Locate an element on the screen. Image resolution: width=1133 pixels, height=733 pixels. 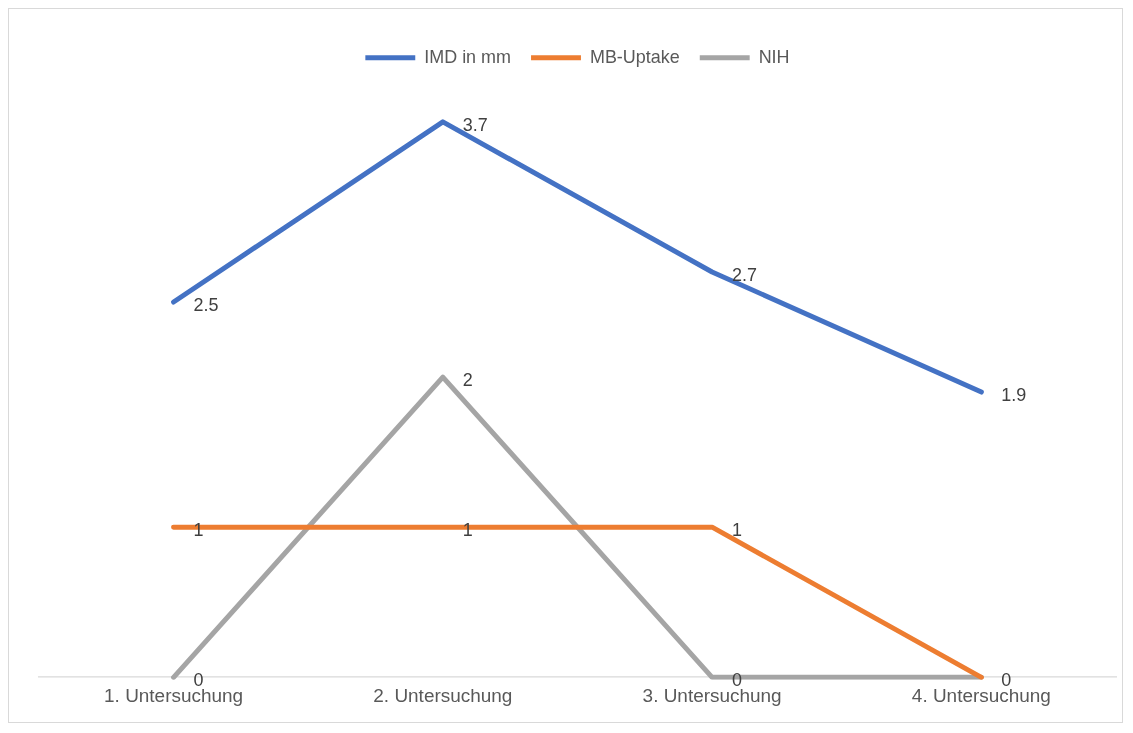
legend-label: MB-Uptake is located at coordinates (634, 56).